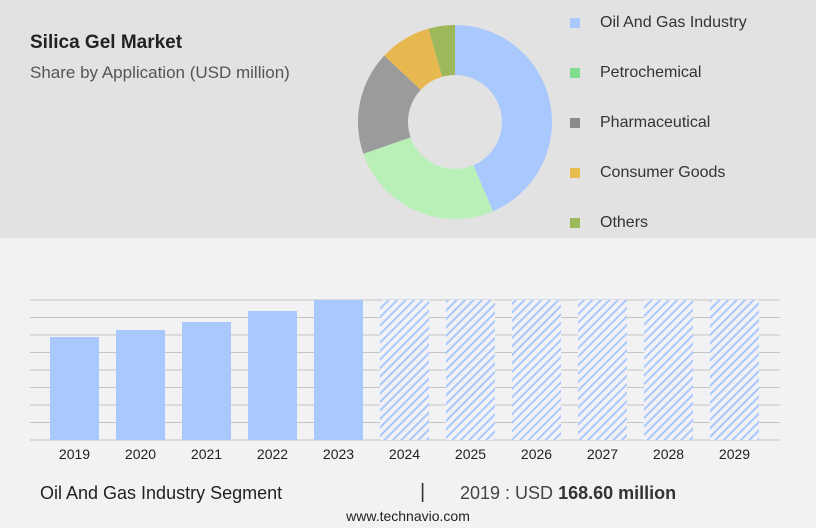 The image size is (816, 528). What do you see at coordinates (441, 51) in the screenshot?
I see `donut-slice-others` at bounding box center [441, 51].